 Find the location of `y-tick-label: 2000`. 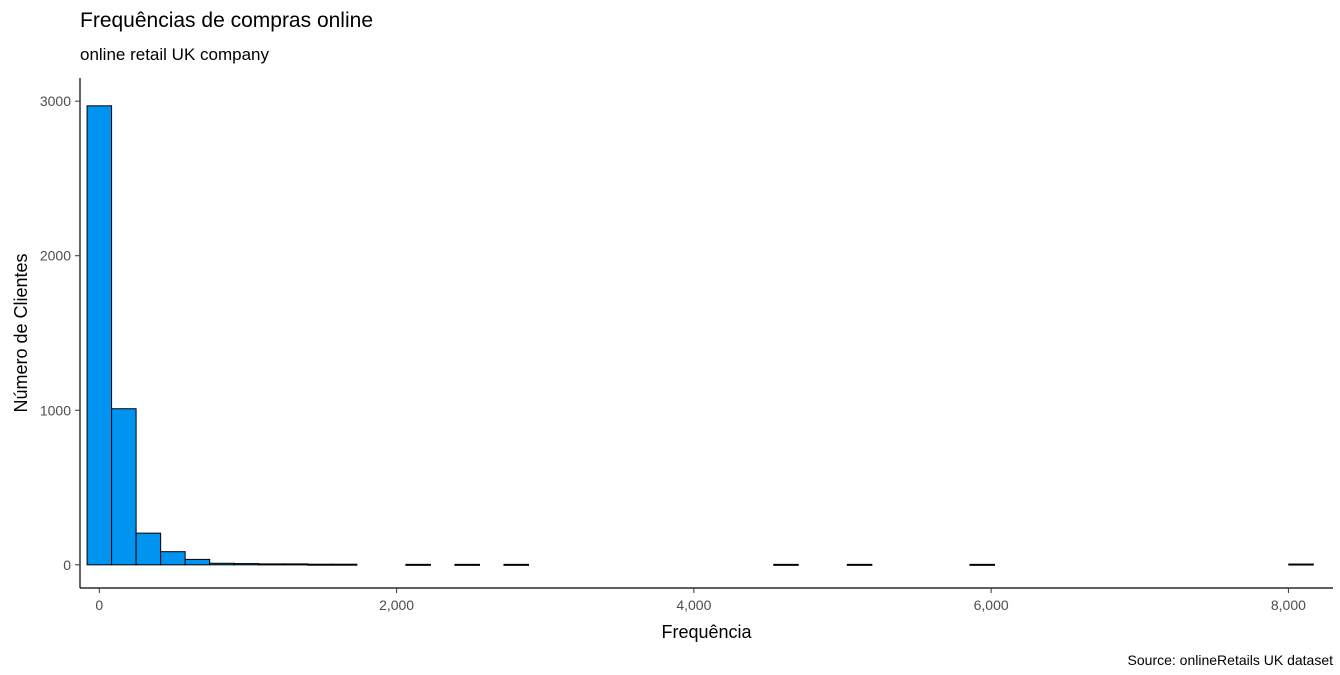

y-tick-label: 2000 is located at coordinates (55, 256).